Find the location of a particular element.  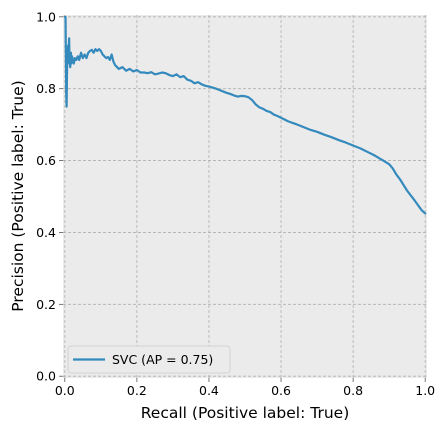

y-tick-label-2: 0.4 is located at coordinates (46, 232).